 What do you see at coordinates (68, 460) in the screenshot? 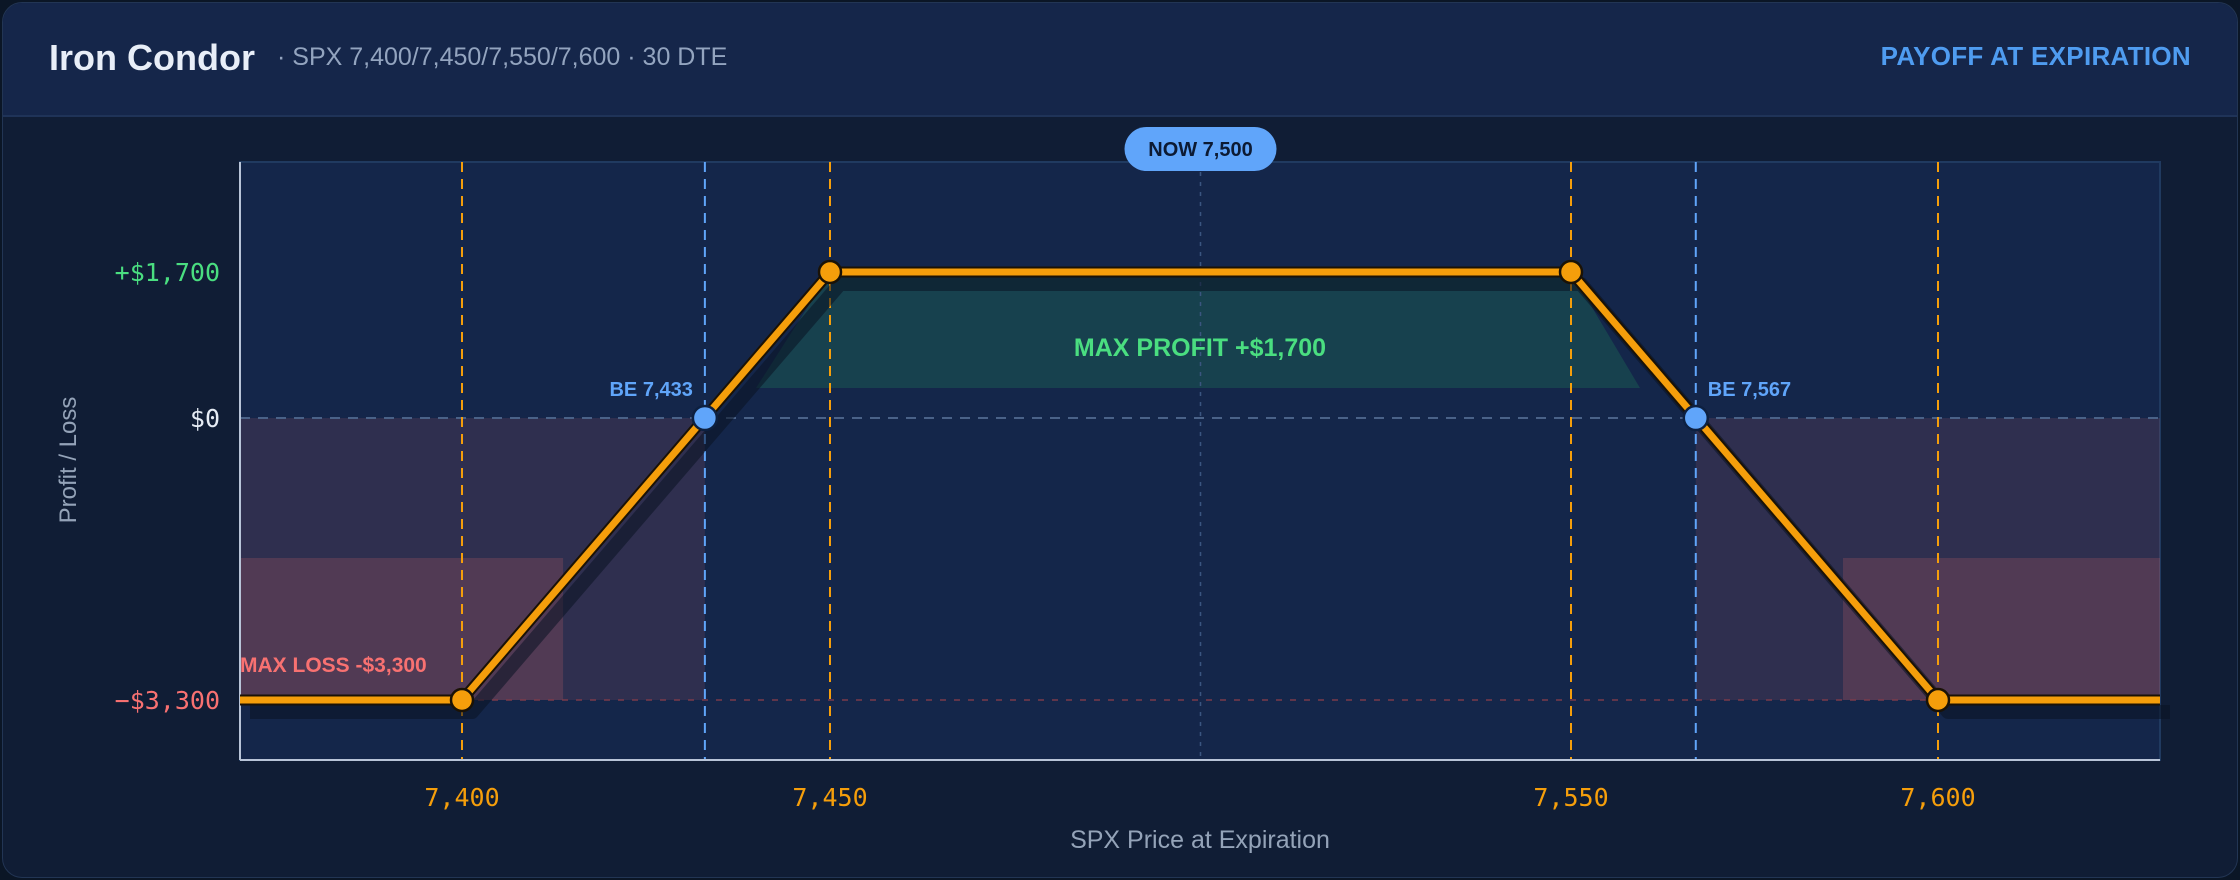
I see `y-axis-title: Profit / Loss` at bounding box center [68, 460].